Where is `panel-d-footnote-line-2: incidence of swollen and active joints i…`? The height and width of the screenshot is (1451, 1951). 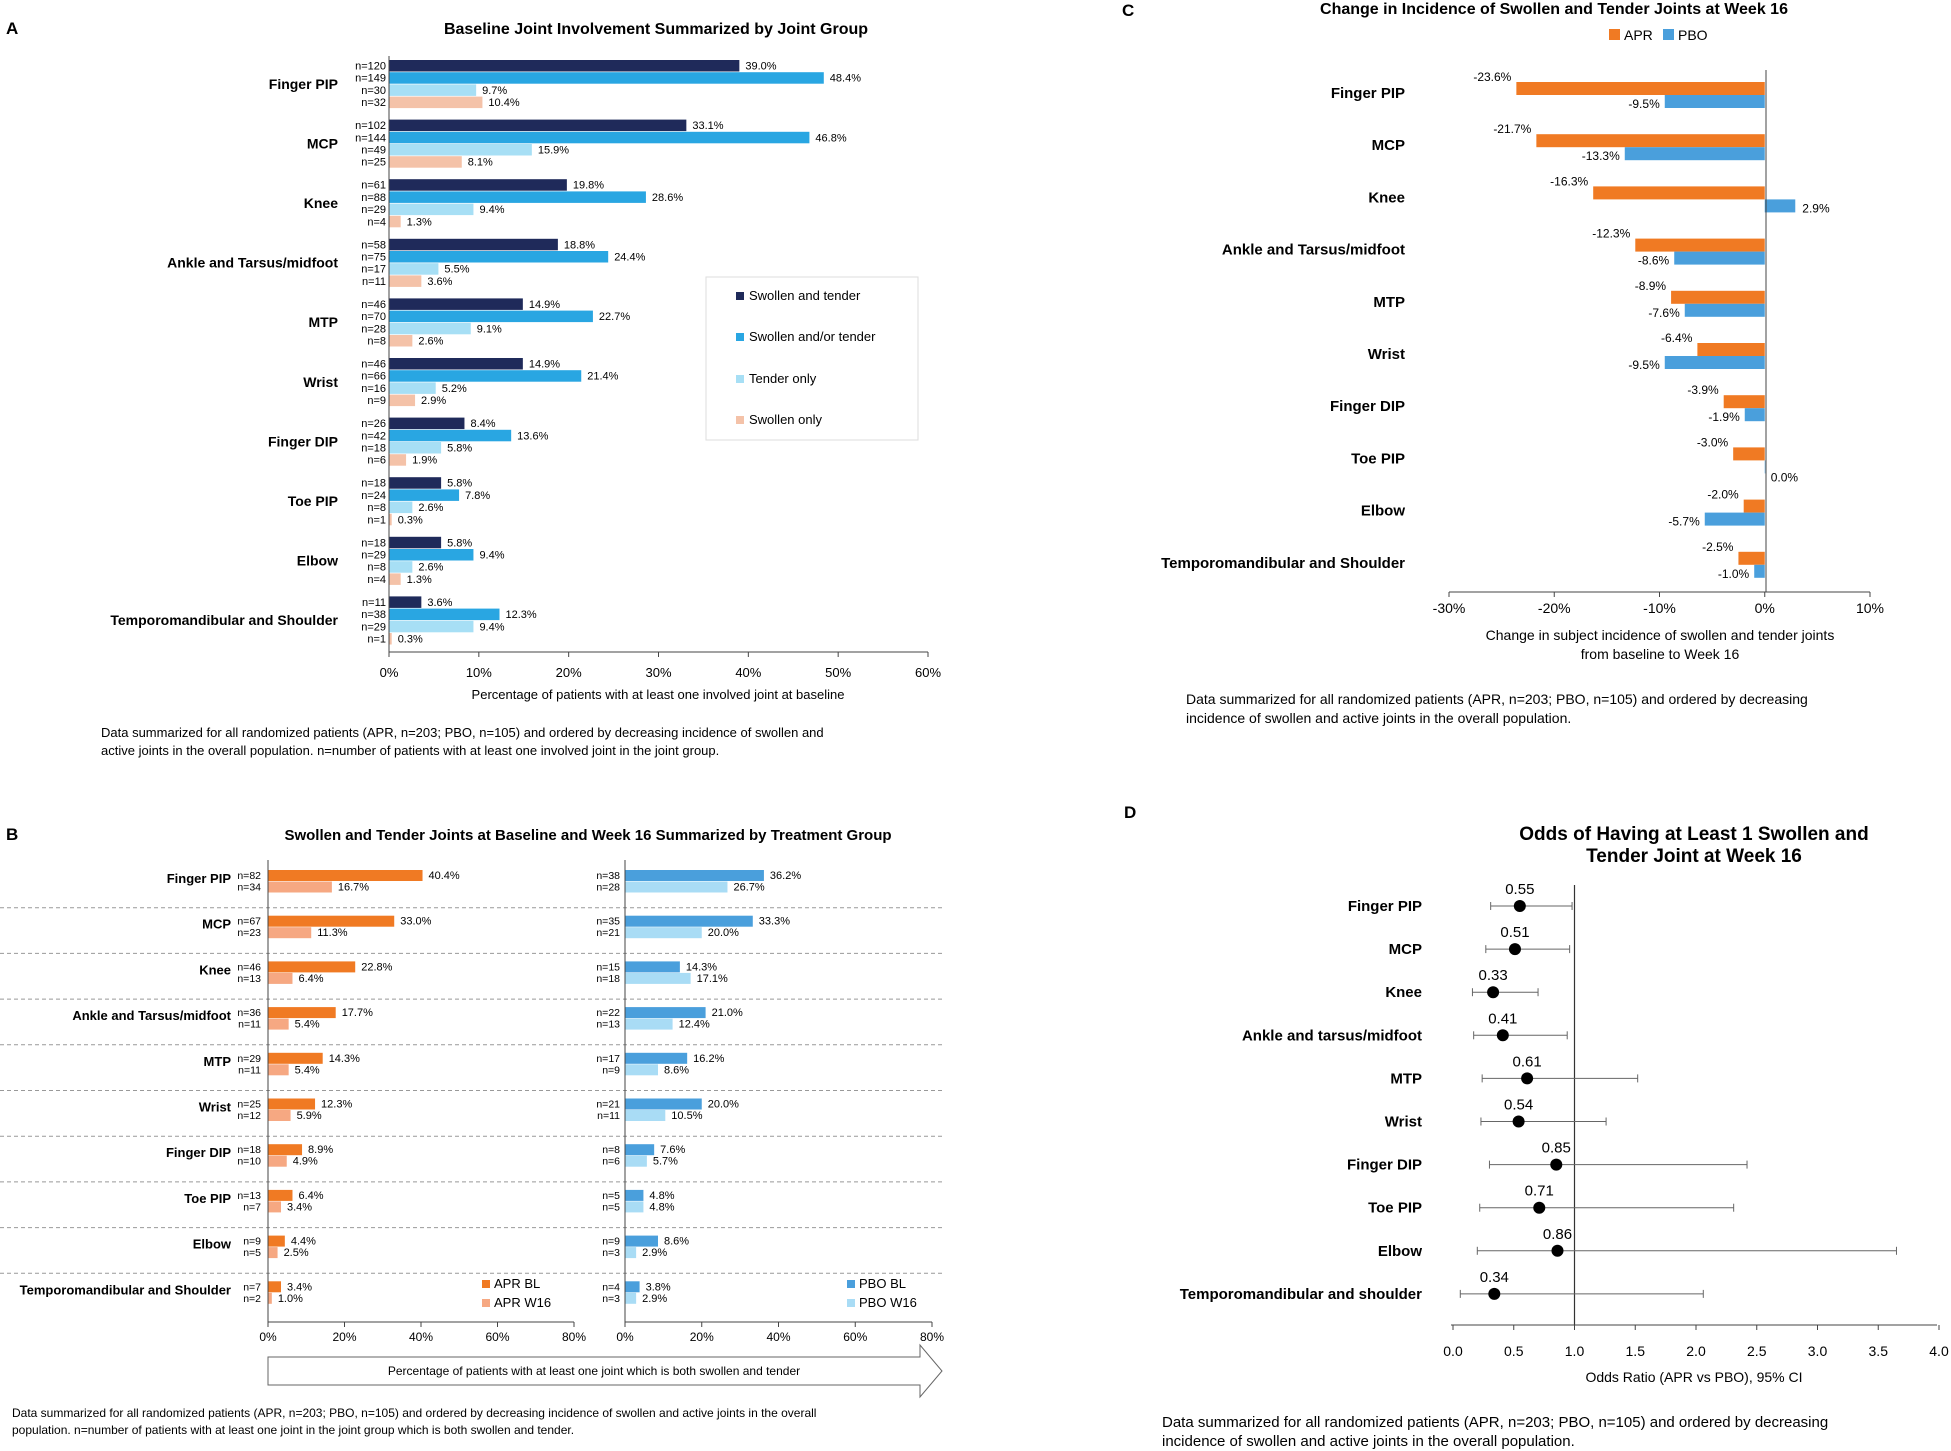 panel-d-footnote-line-2: incidence of swollen and active joints i… is located at coordinates (1368, 1441).